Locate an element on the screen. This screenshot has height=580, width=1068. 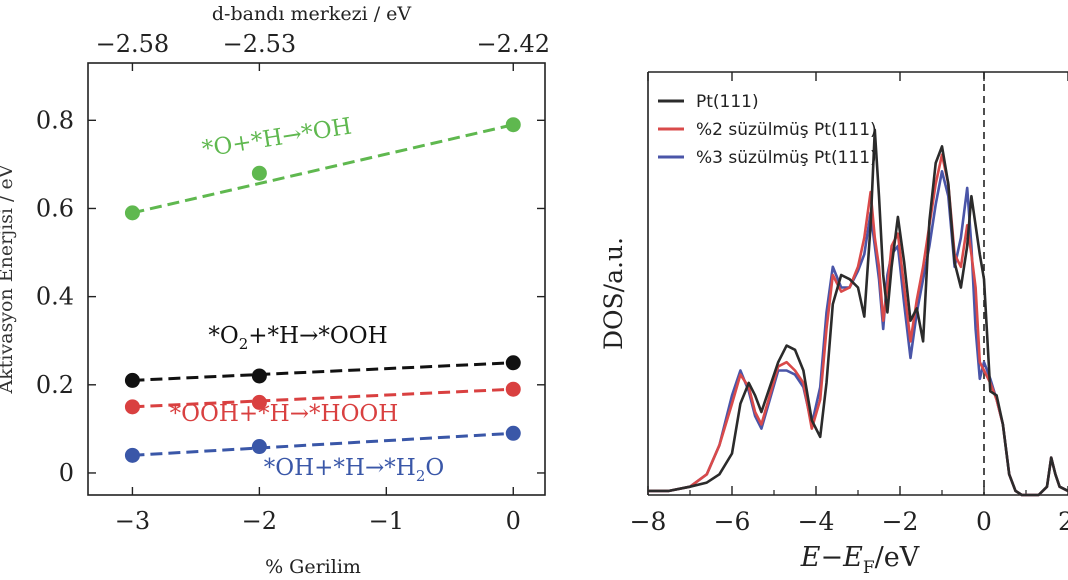
top-x-tick-label: −2.53 is located at coordinates (260, 44).